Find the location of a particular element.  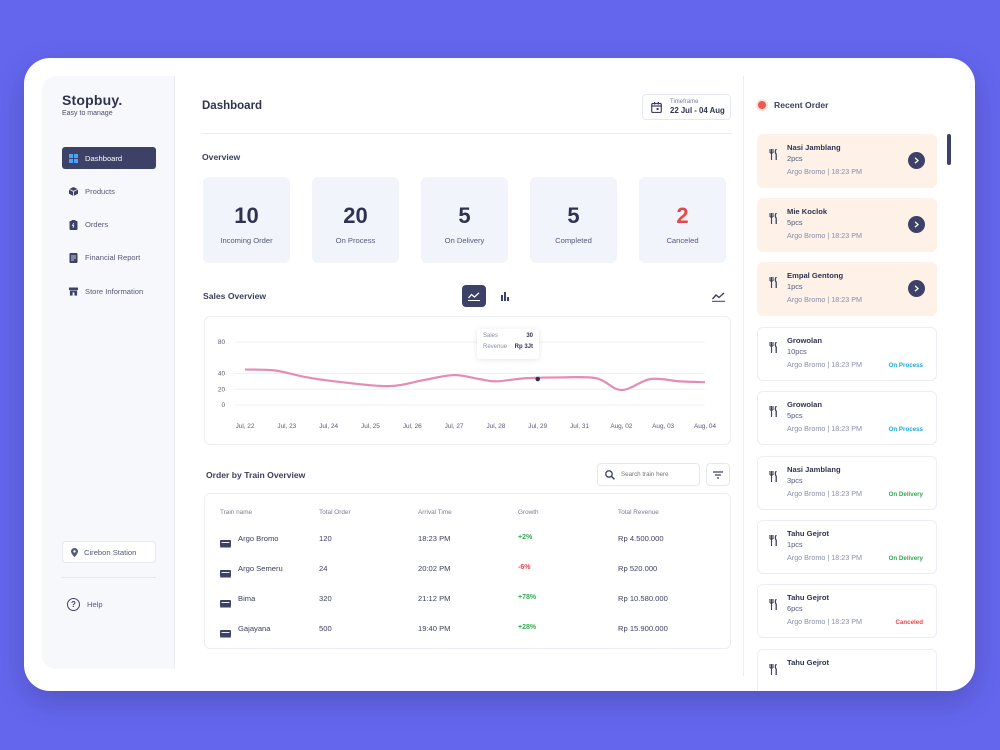

station-selector: Cirebon Station is located at coordinates (109, 552).